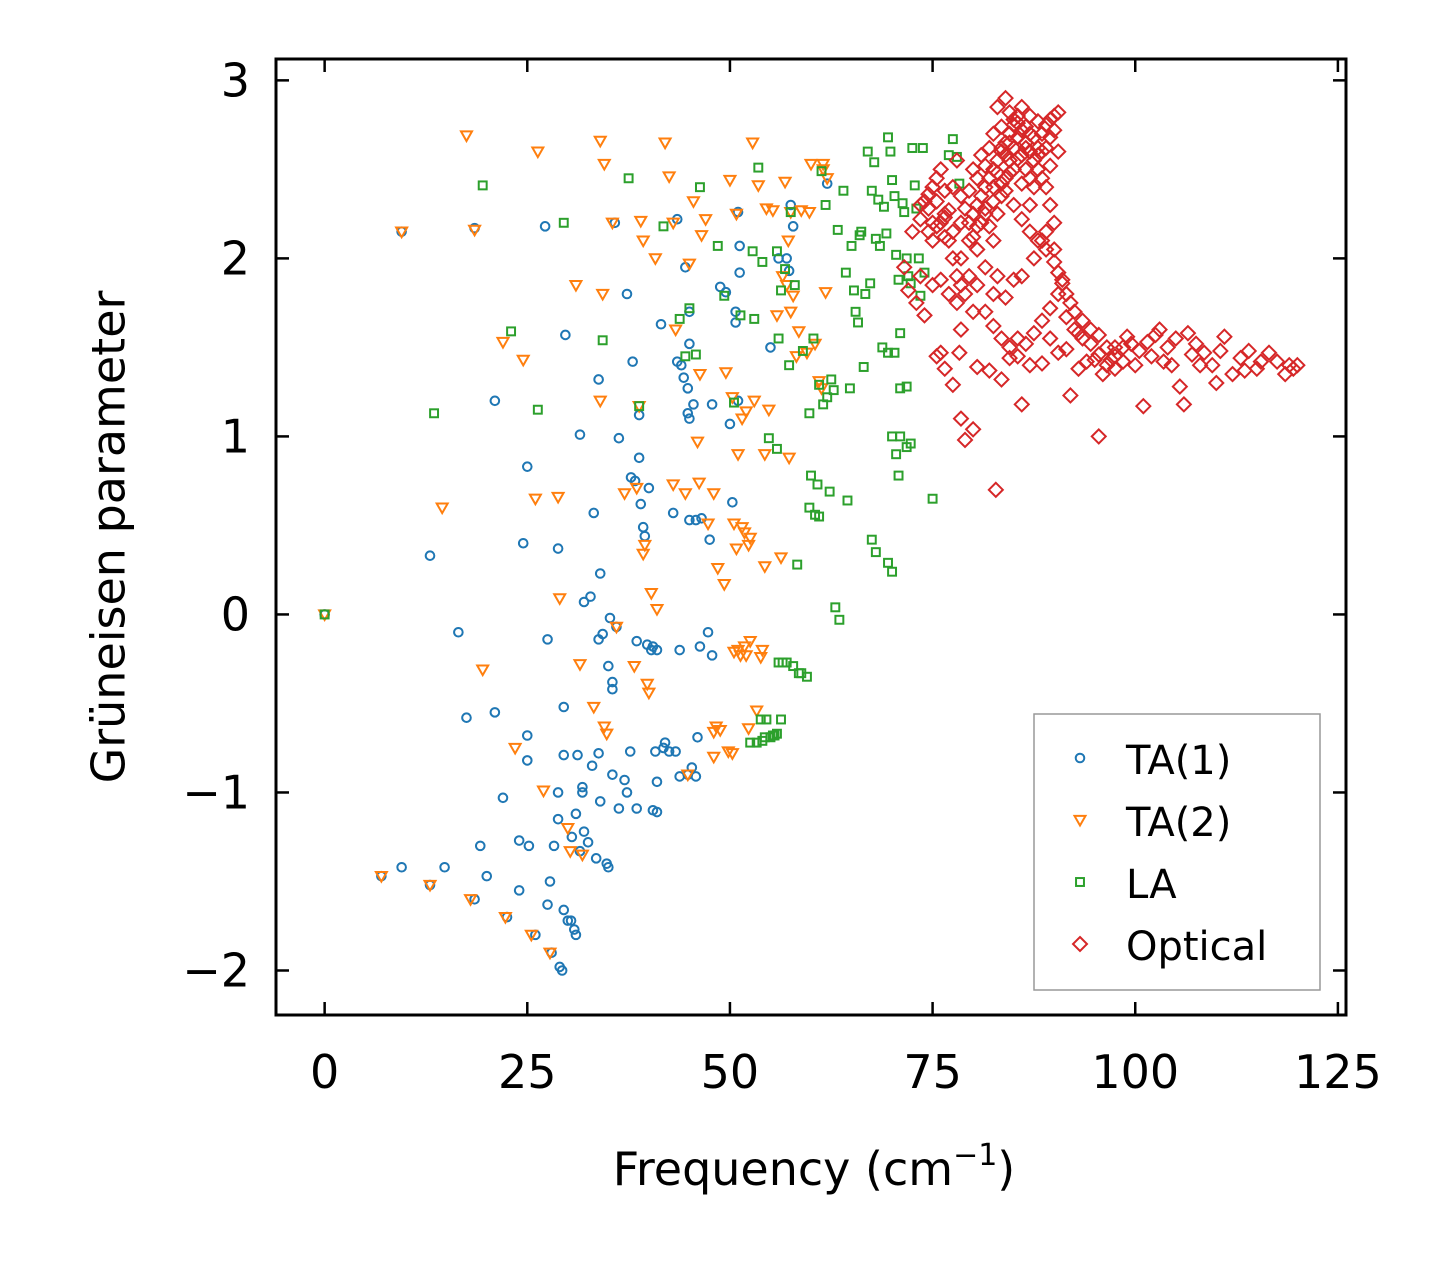  What do you see at coordinates (1100, 294) in the screenshot?
I see `series-optical` at bounding box center [1100, 294].